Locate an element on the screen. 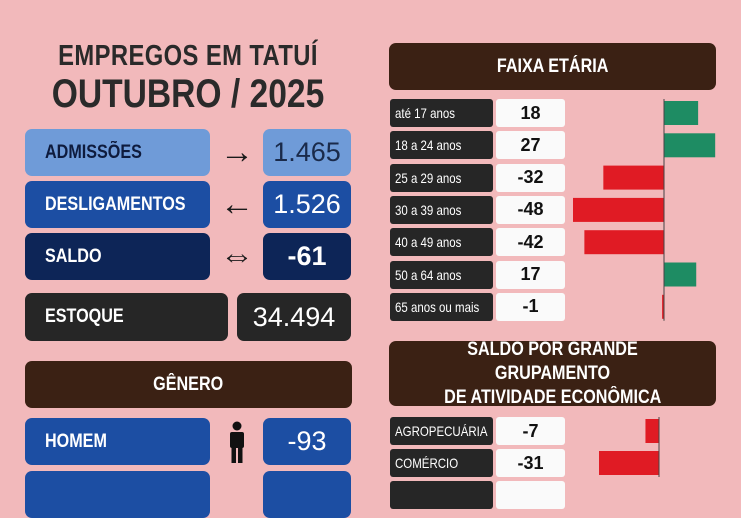 Image resolution: width=741 pixels, height=518 pixels. atividade-row-partial is located at coordinates (441, 495).